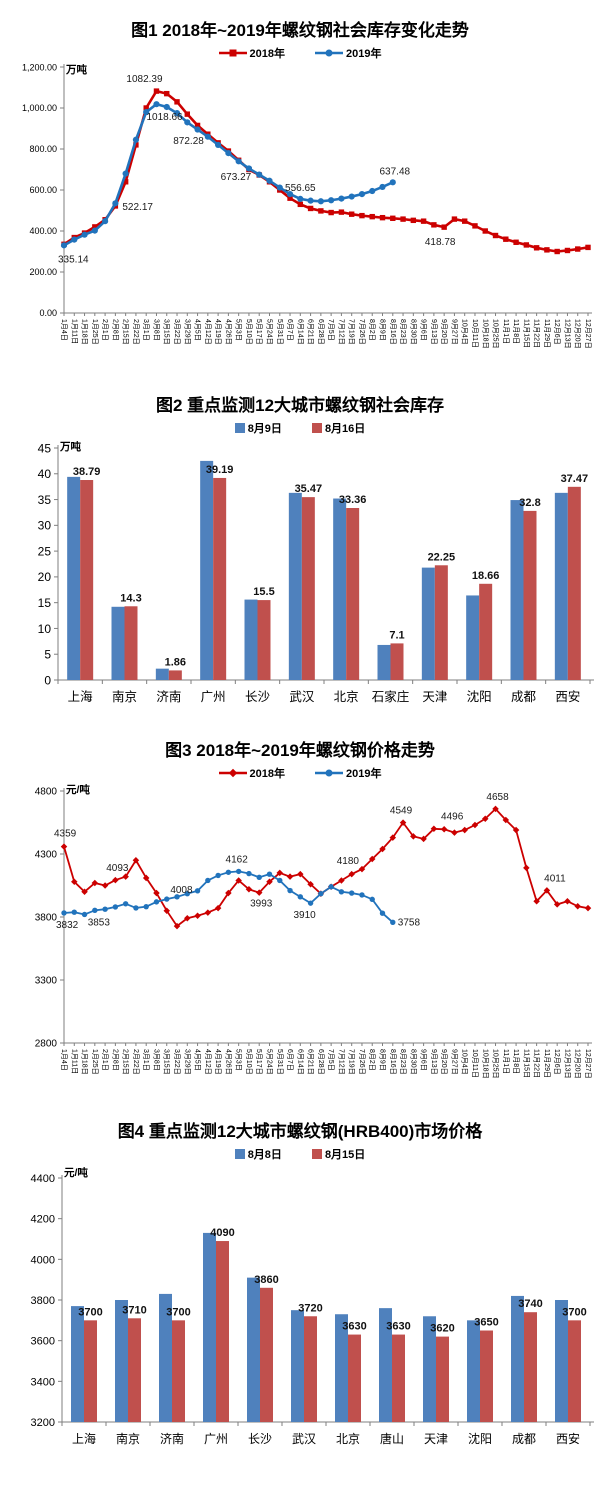  Describe the element at coordinates (517, 590) in the screenshot. I see `bar-成都-8月9日` at that location.